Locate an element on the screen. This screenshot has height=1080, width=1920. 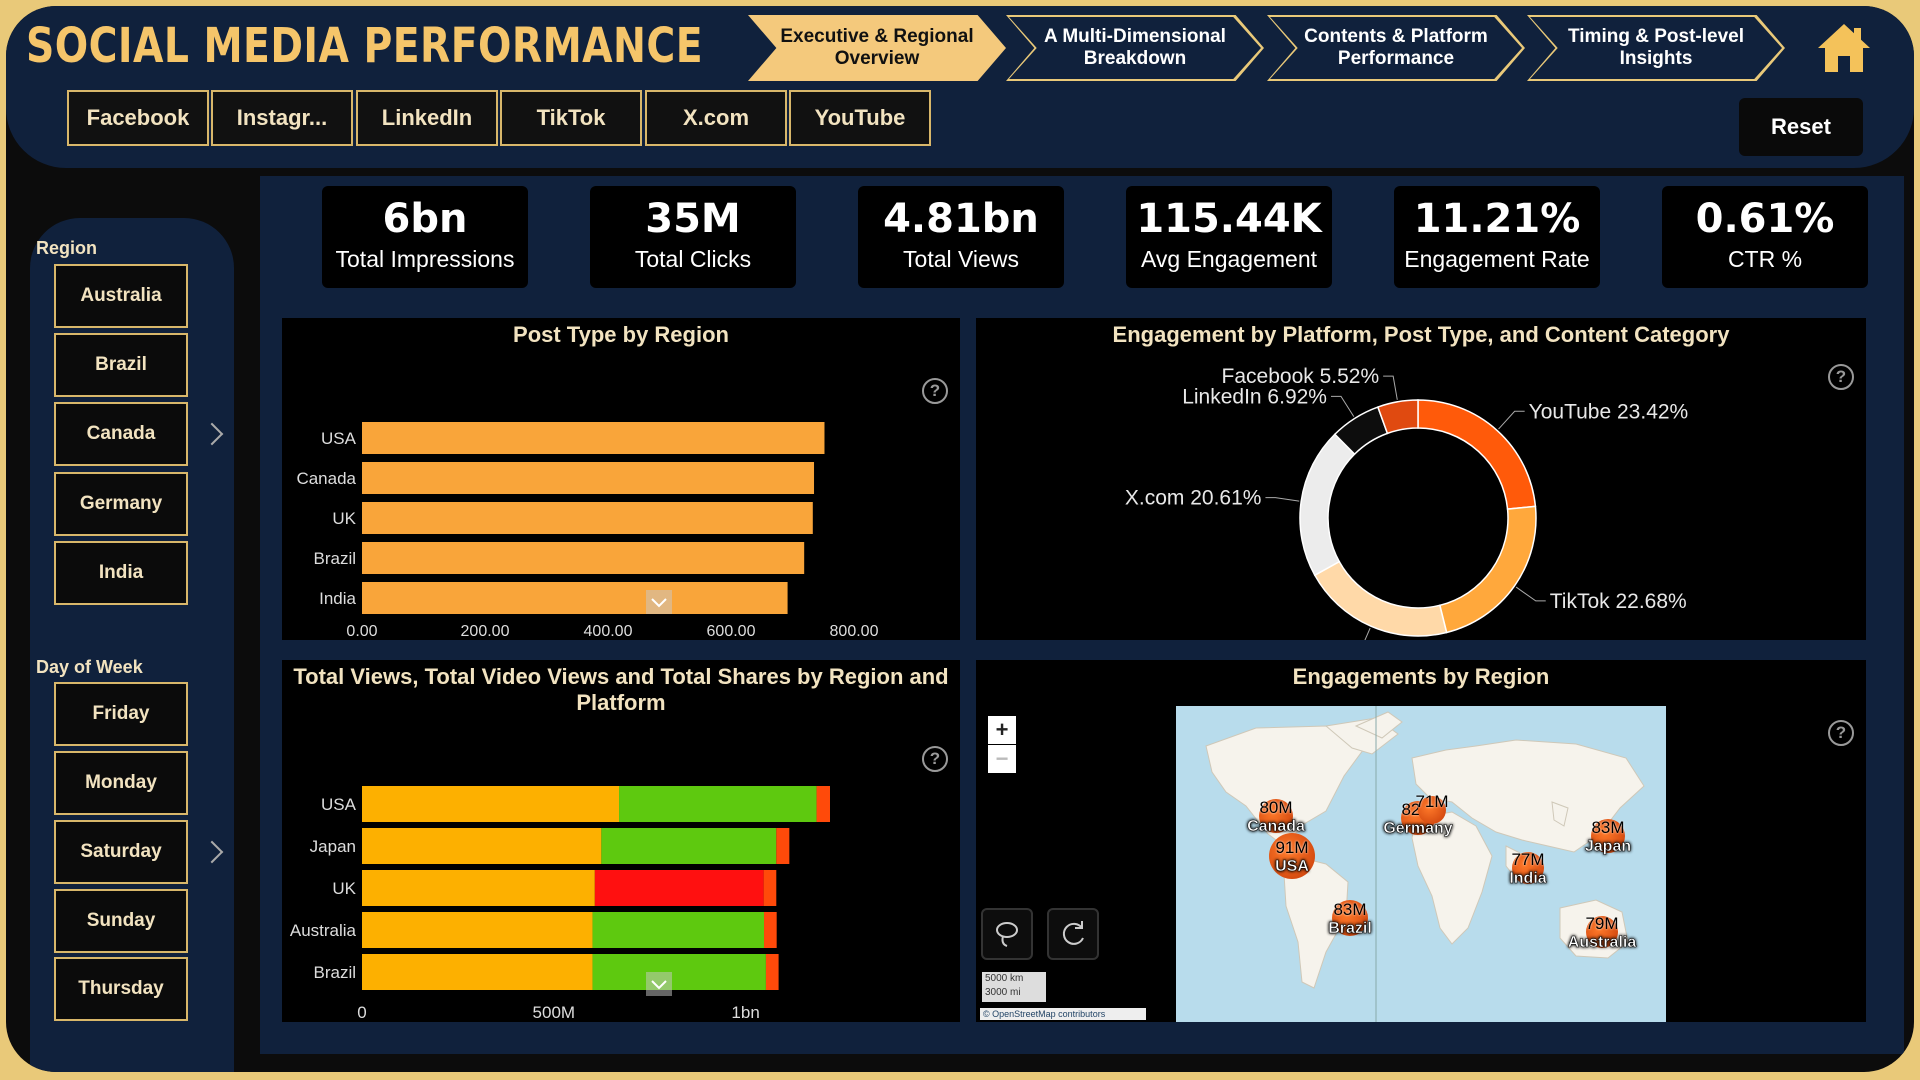
home-icon is located at coordinates (1844, 48).